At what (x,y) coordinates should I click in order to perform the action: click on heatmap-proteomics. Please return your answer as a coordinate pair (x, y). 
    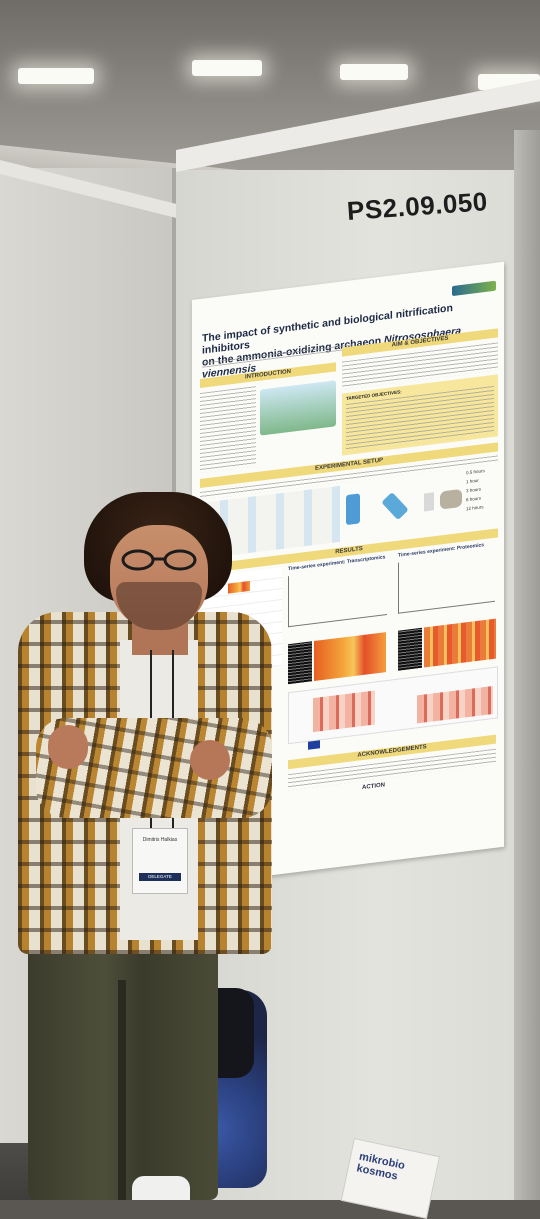
    Looking at the image, I should click on (460, 643).